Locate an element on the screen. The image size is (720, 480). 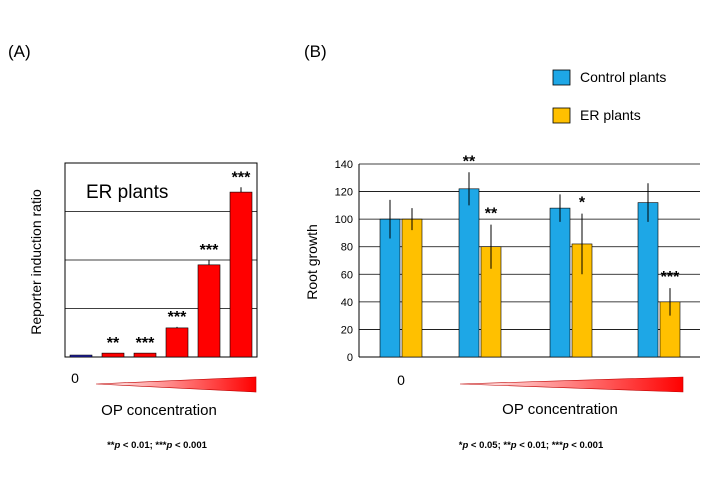
panel-a-significance-label: ** is located at coordinates (113, 343).